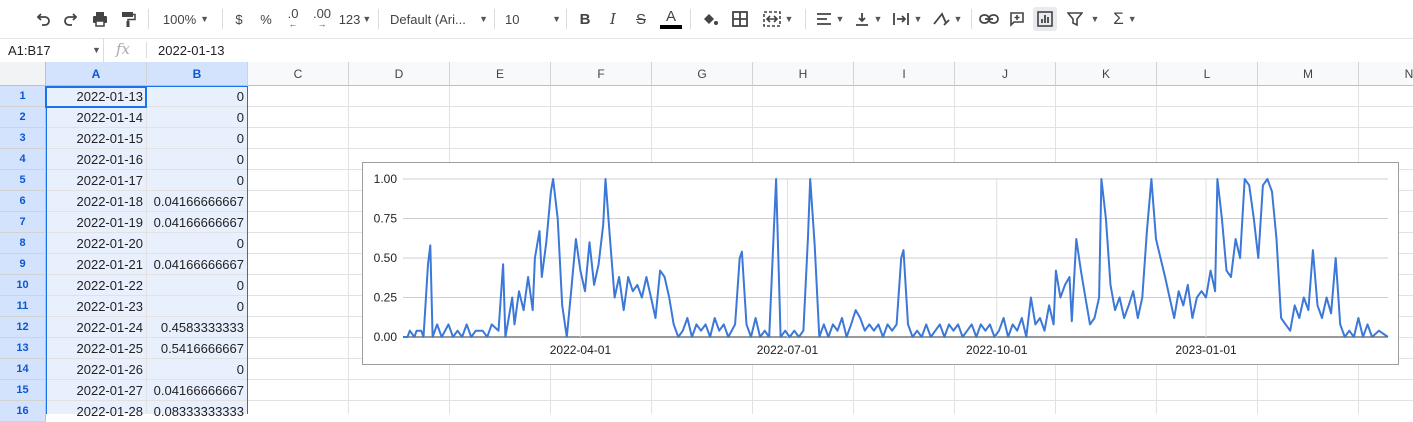  Describe the element at coordinates (23, 138) in the screenshot. I see `row-header-3: 3` at that location.